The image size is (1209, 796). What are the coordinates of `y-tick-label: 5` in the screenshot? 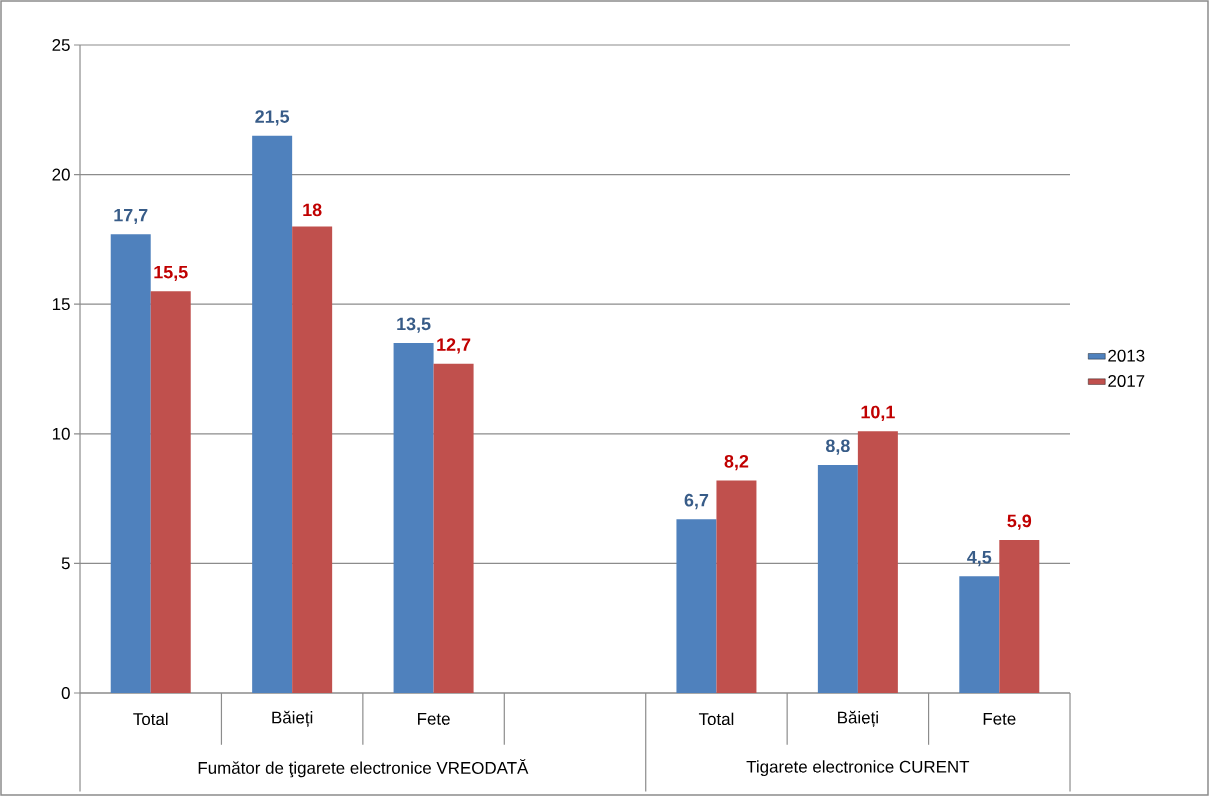 It's located at (65, 563).